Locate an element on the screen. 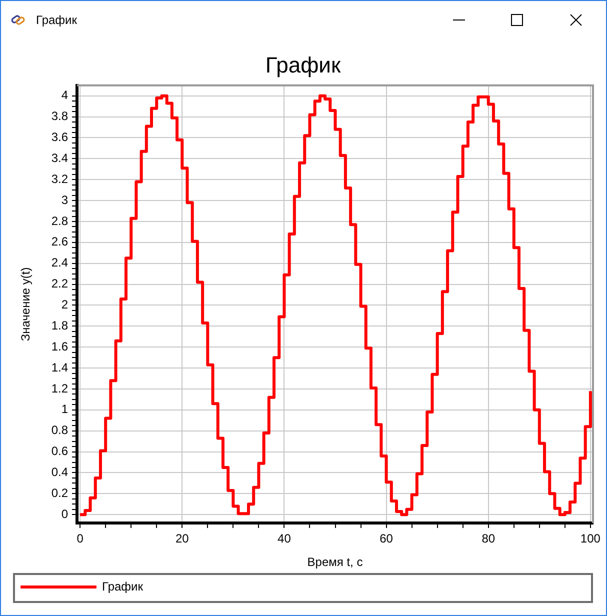 Image resolution: width=607 pixels, height=616 pixels. y-tick-label: 3.6 is located at coordinates (59, 137).